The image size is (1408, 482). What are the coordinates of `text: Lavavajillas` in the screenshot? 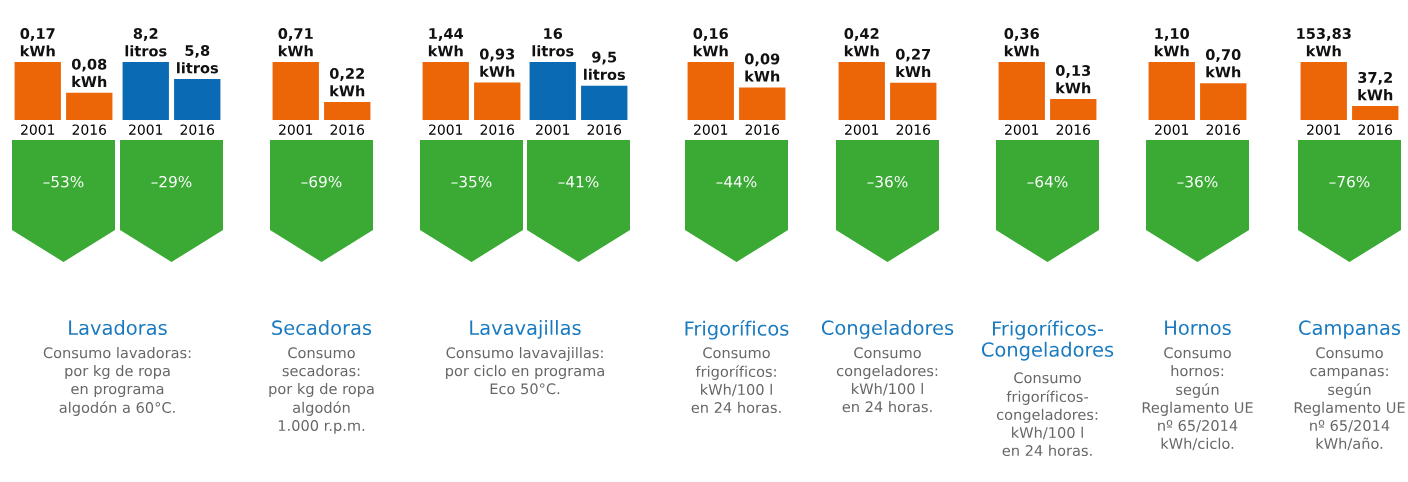 It's located at (525, 329).